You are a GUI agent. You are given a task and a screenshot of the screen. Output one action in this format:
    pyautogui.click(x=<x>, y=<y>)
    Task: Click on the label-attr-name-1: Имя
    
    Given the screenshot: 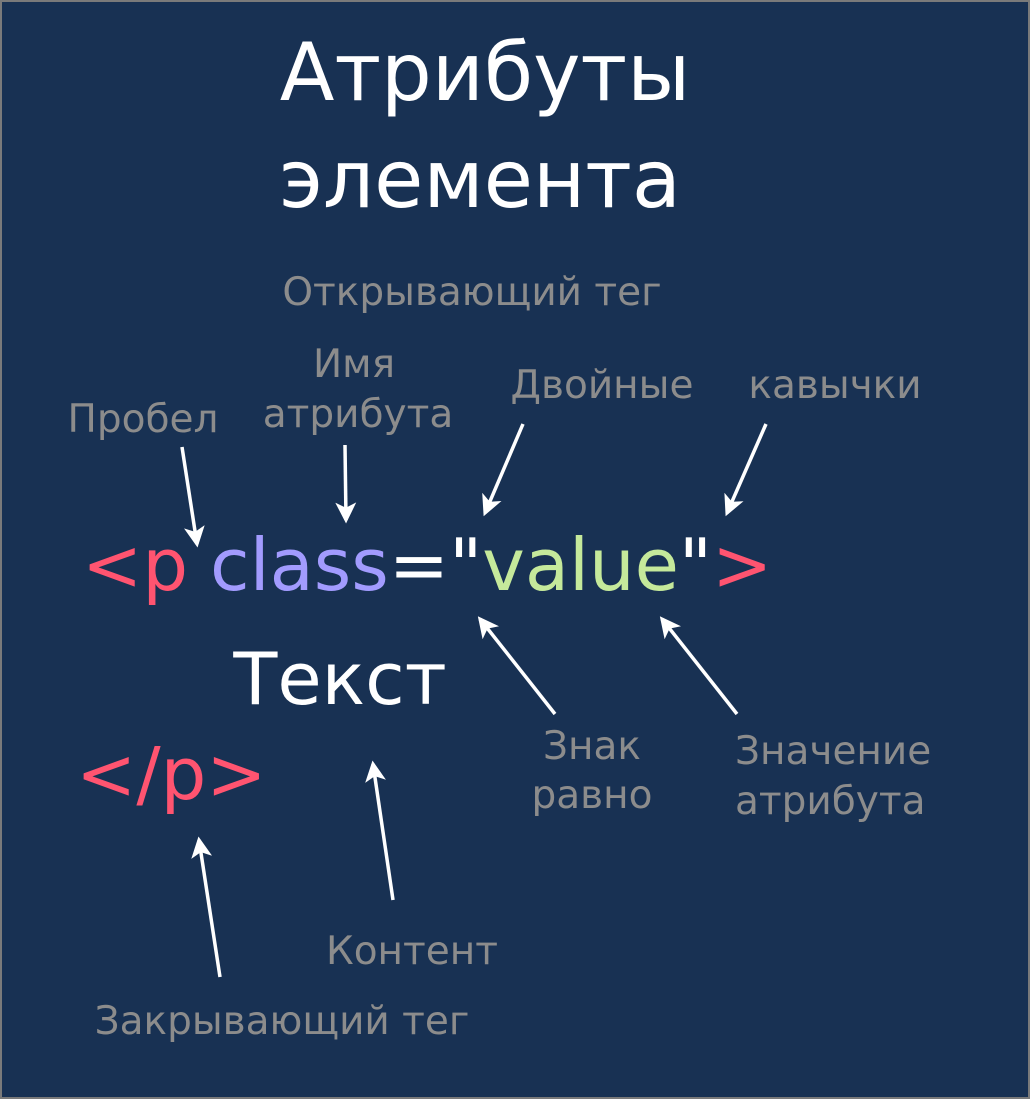 What is the action you would take?
    pyautogui.click(x=354, y=364)
    